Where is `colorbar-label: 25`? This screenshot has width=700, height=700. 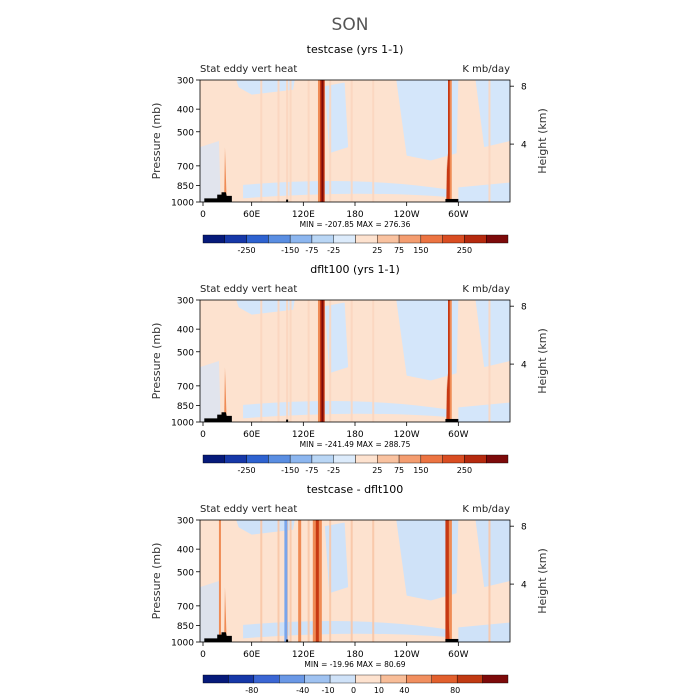 colorbar-label: 25 is located at coordinates (377, 470).